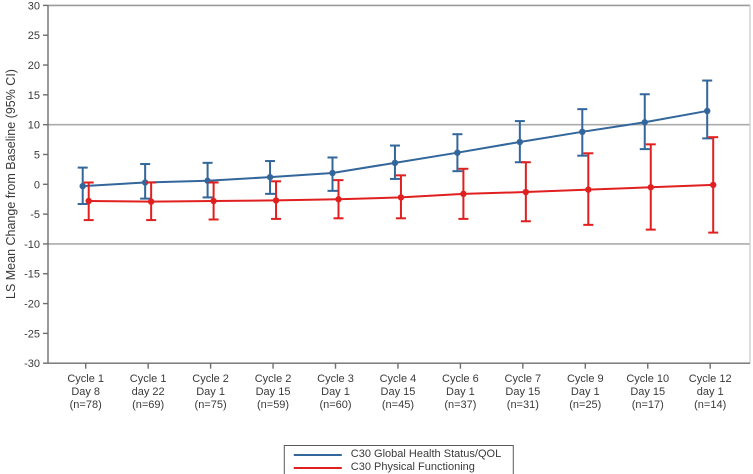  Describe the element at coordinates (211, 405) in the screenshot. I see `x-axis-tick-label: (n=75)` at that location.